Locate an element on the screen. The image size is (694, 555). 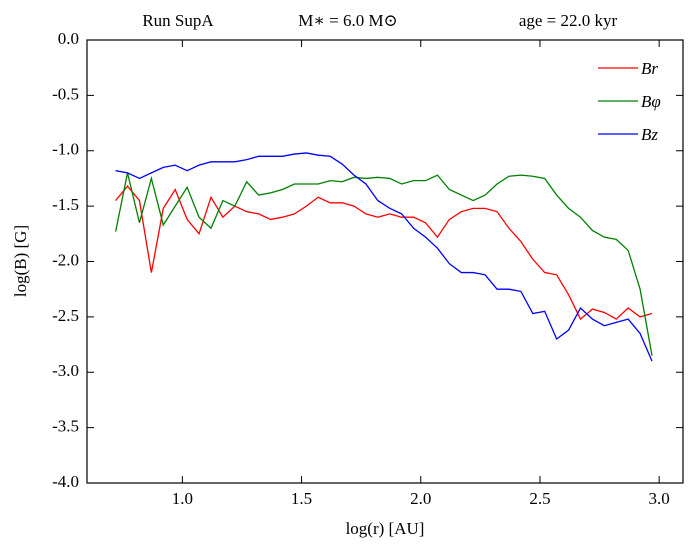
age-label: age = 22.0 kyr is located at coordinates (568, 20).